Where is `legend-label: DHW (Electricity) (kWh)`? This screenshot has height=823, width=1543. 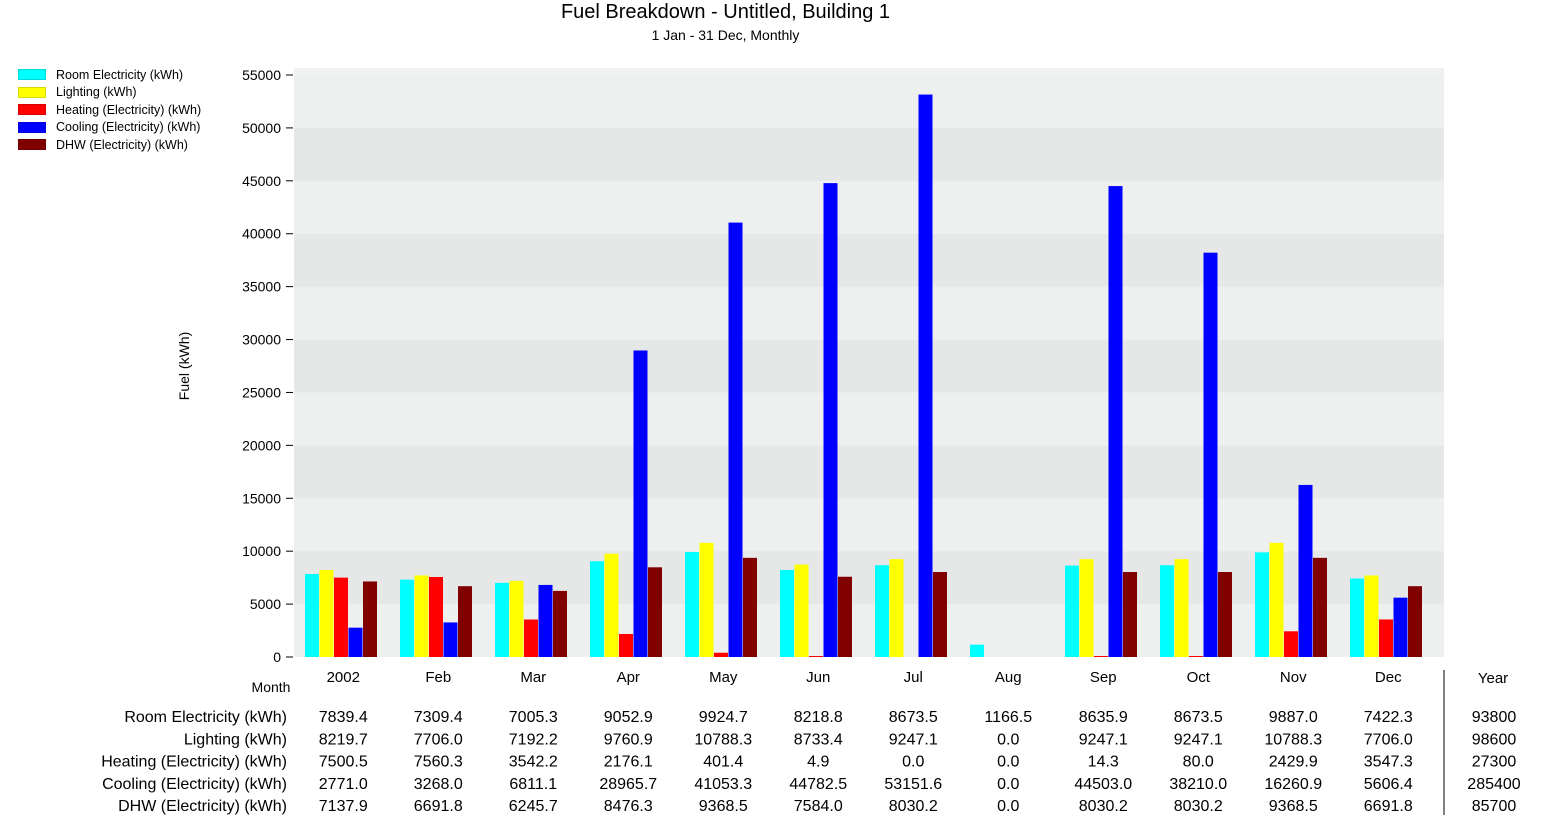 legend-label: DHW (Electricity) (kWh) is located at coordinates (122, 144).